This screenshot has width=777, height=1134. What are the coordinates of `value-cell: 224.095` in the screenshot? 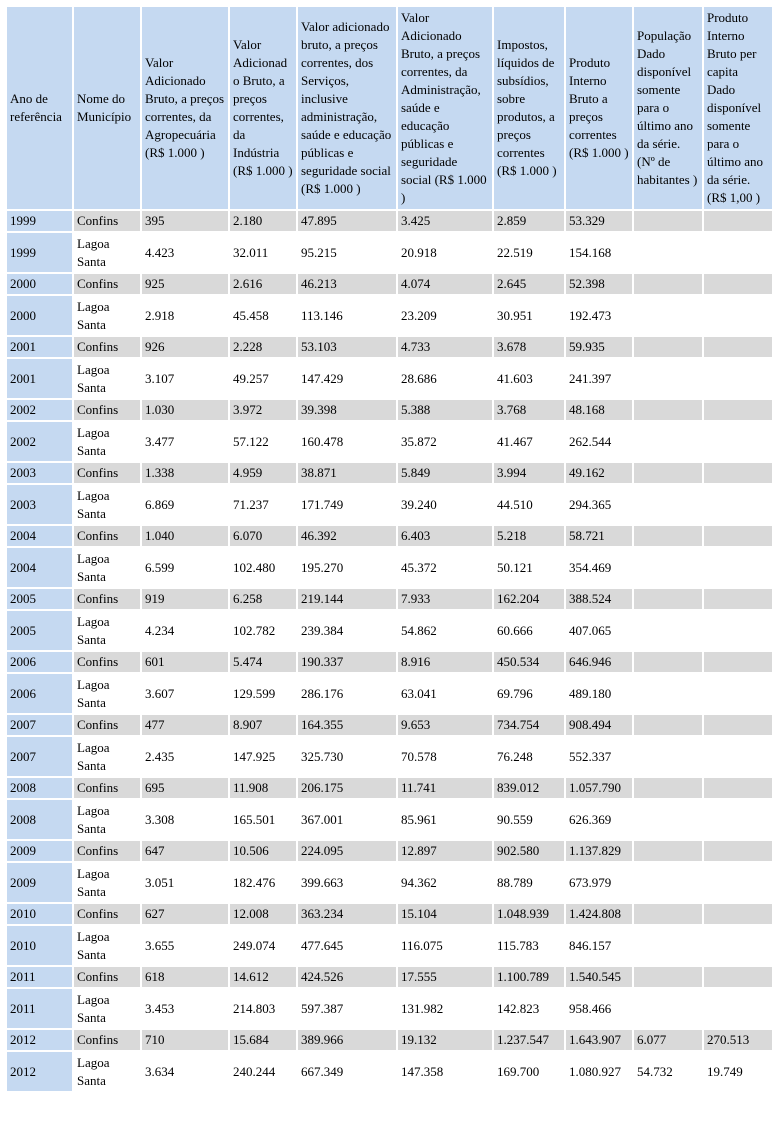 It's located at (347, 851).